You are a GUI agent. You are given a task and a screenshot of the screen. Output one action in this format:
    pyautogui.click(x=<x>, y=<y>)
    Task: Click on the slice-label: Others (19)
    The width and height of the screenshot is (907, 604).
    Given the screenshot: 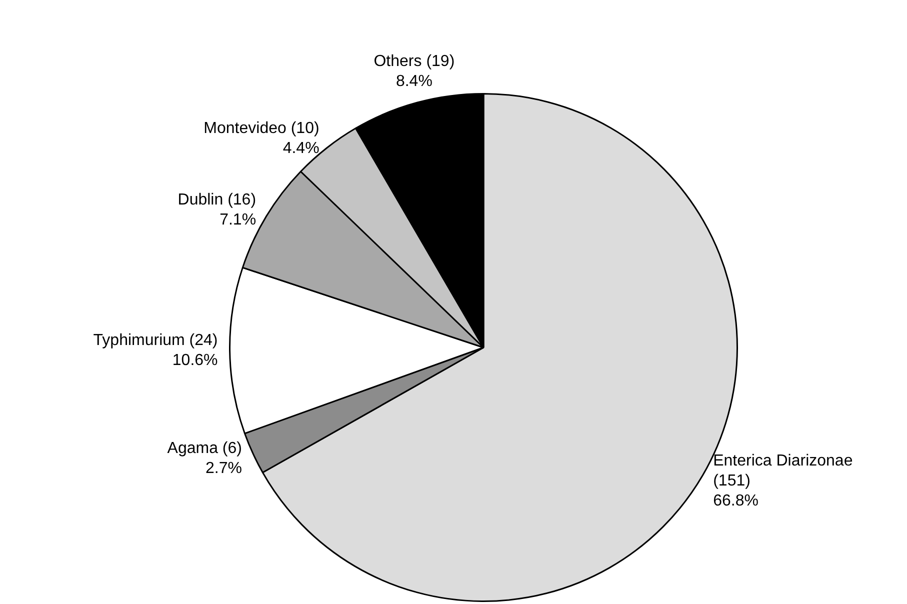 What is the action you would take?
    pyautogui.click(x=414, y=61)
    